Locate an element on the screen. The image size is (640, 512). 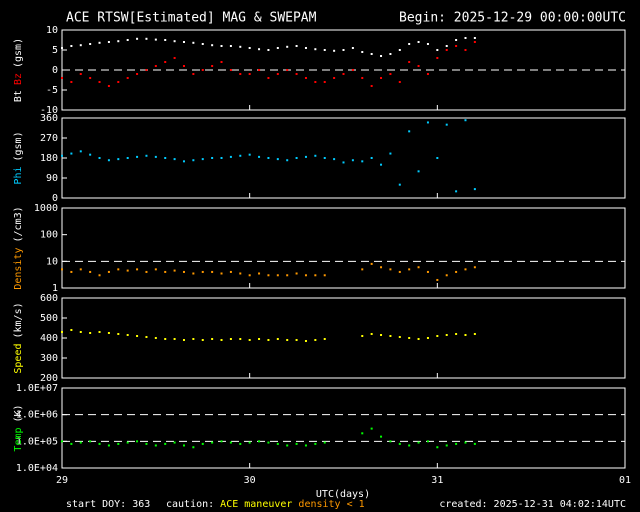
caution-part: ACE maneuver is located at coordinates (256, 504).